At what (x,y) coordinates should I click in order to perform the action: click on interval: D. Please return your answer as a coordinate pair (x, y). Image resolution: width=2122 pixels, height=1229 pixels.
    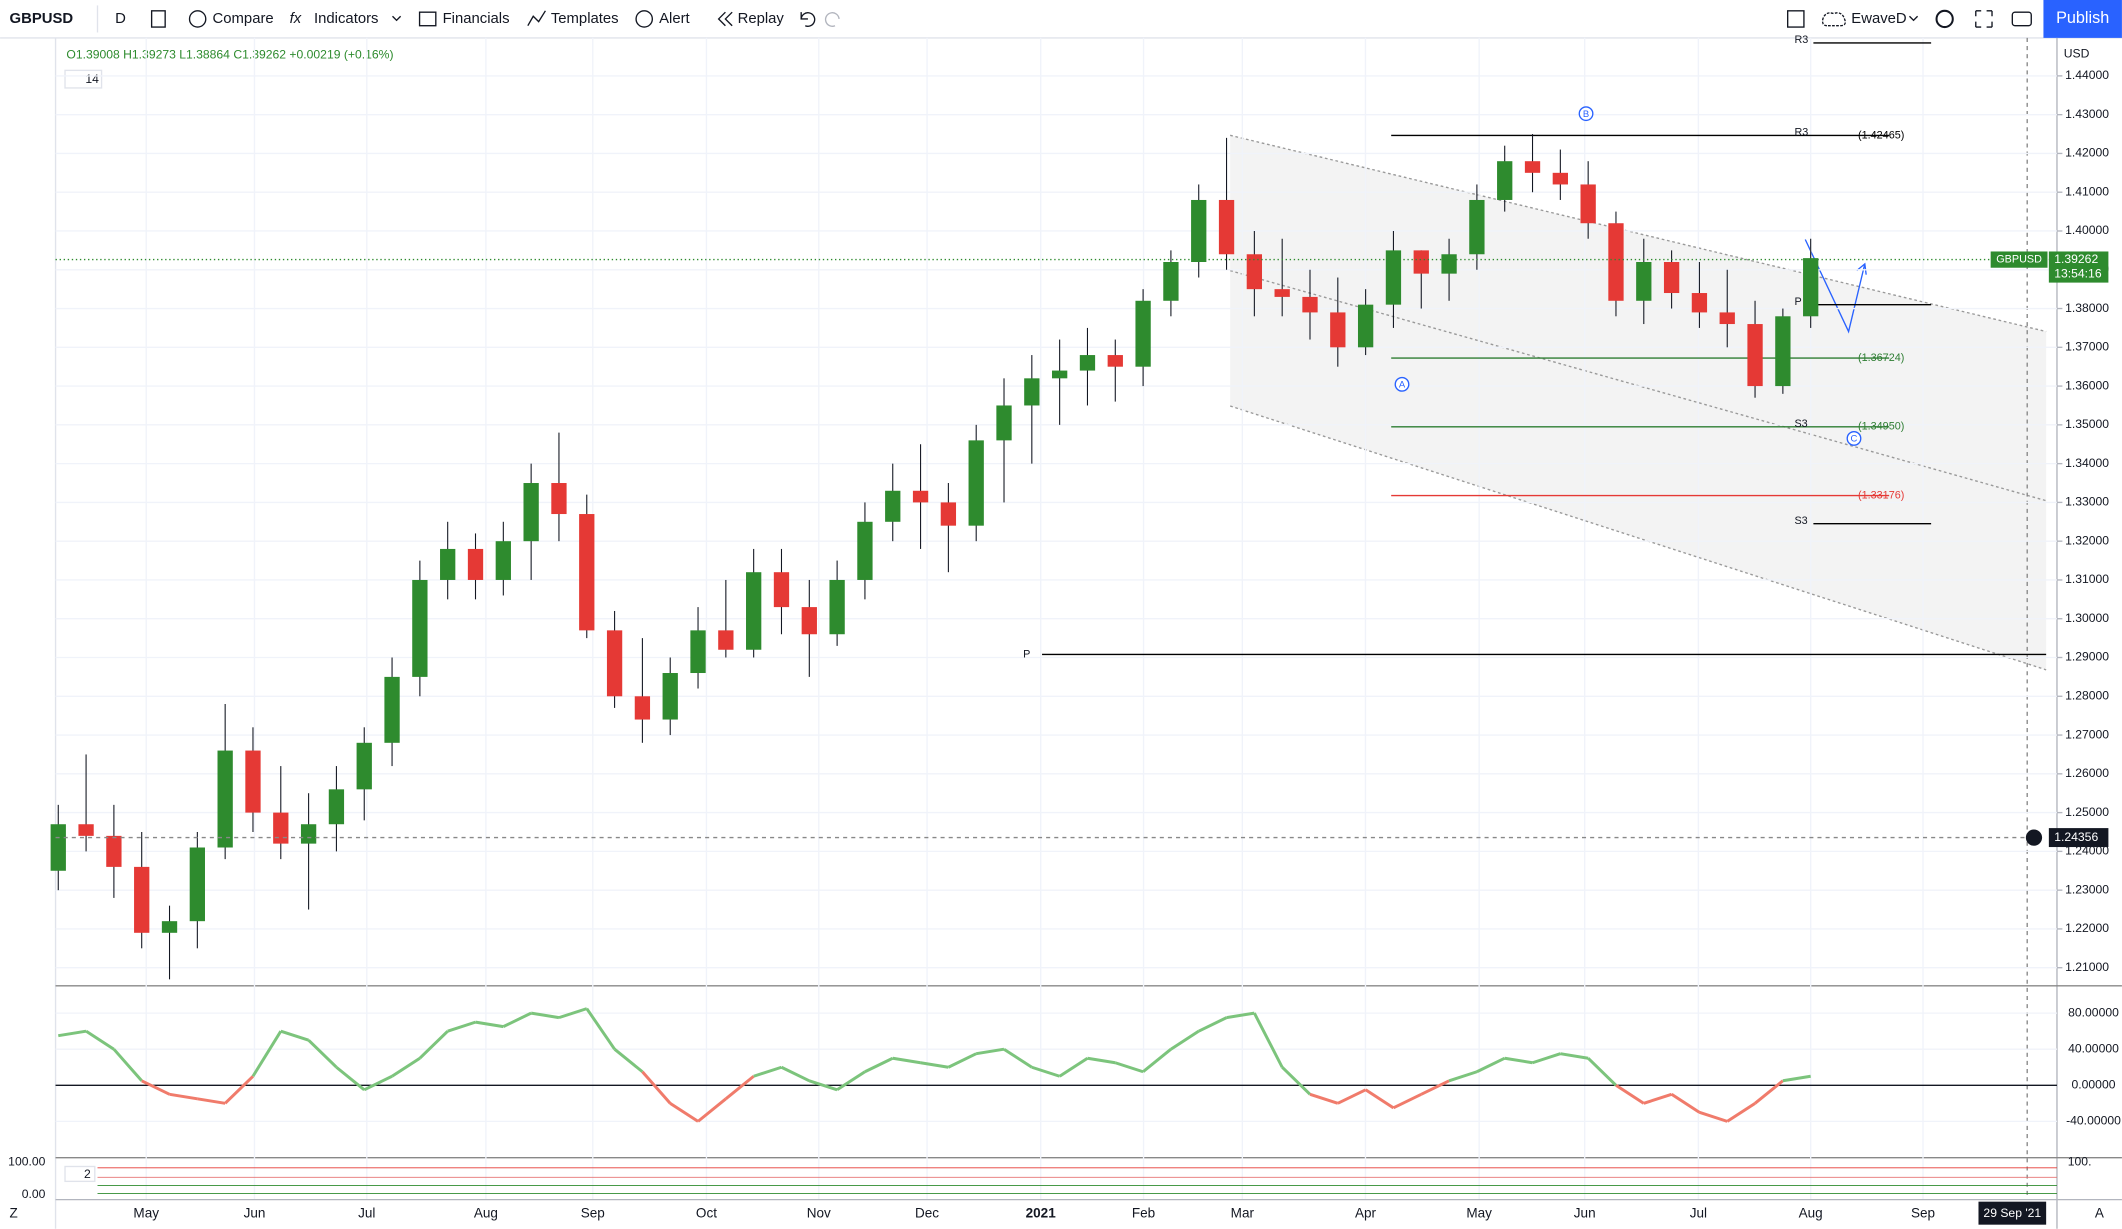
    Looking at the image, I should click on (120, 19).